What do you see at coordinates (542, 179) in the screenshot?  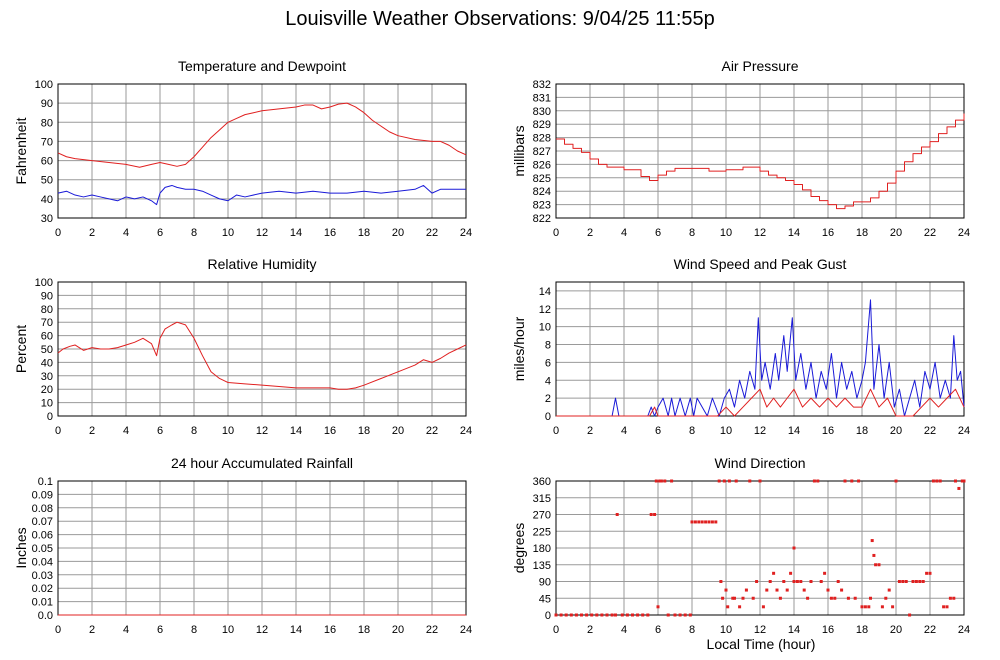 I see `y-tick-label: 825` at bounding box center [542, 179].